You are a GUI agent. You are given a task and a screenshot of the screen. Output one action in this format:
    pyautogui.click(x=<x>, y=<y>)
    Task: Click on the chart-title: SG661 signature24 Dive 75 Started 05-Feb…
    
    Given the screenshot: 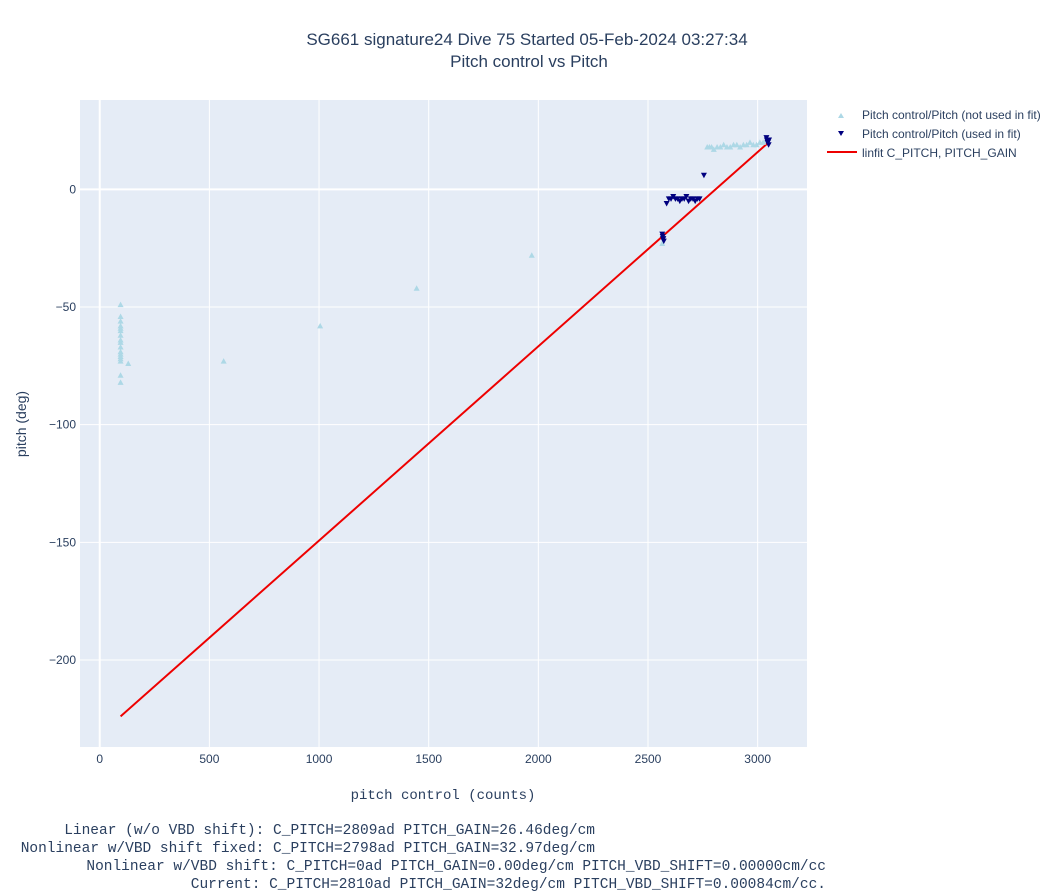 What is the action you would take?
    pyautogui.click(x=526, y=39)
    